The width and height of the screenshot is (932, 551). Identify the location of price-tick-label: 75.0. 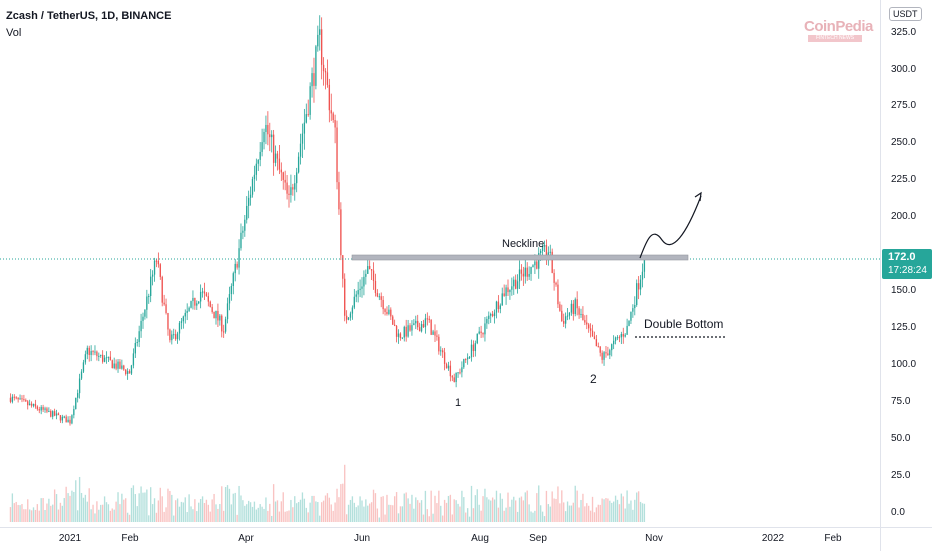
(901, 401).